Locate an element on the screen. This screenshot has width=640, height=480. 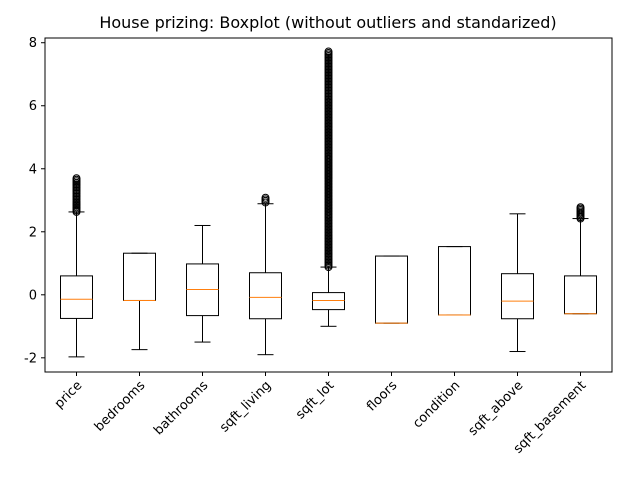
y-tick-label: 0 is located at coordinates (33, 295).